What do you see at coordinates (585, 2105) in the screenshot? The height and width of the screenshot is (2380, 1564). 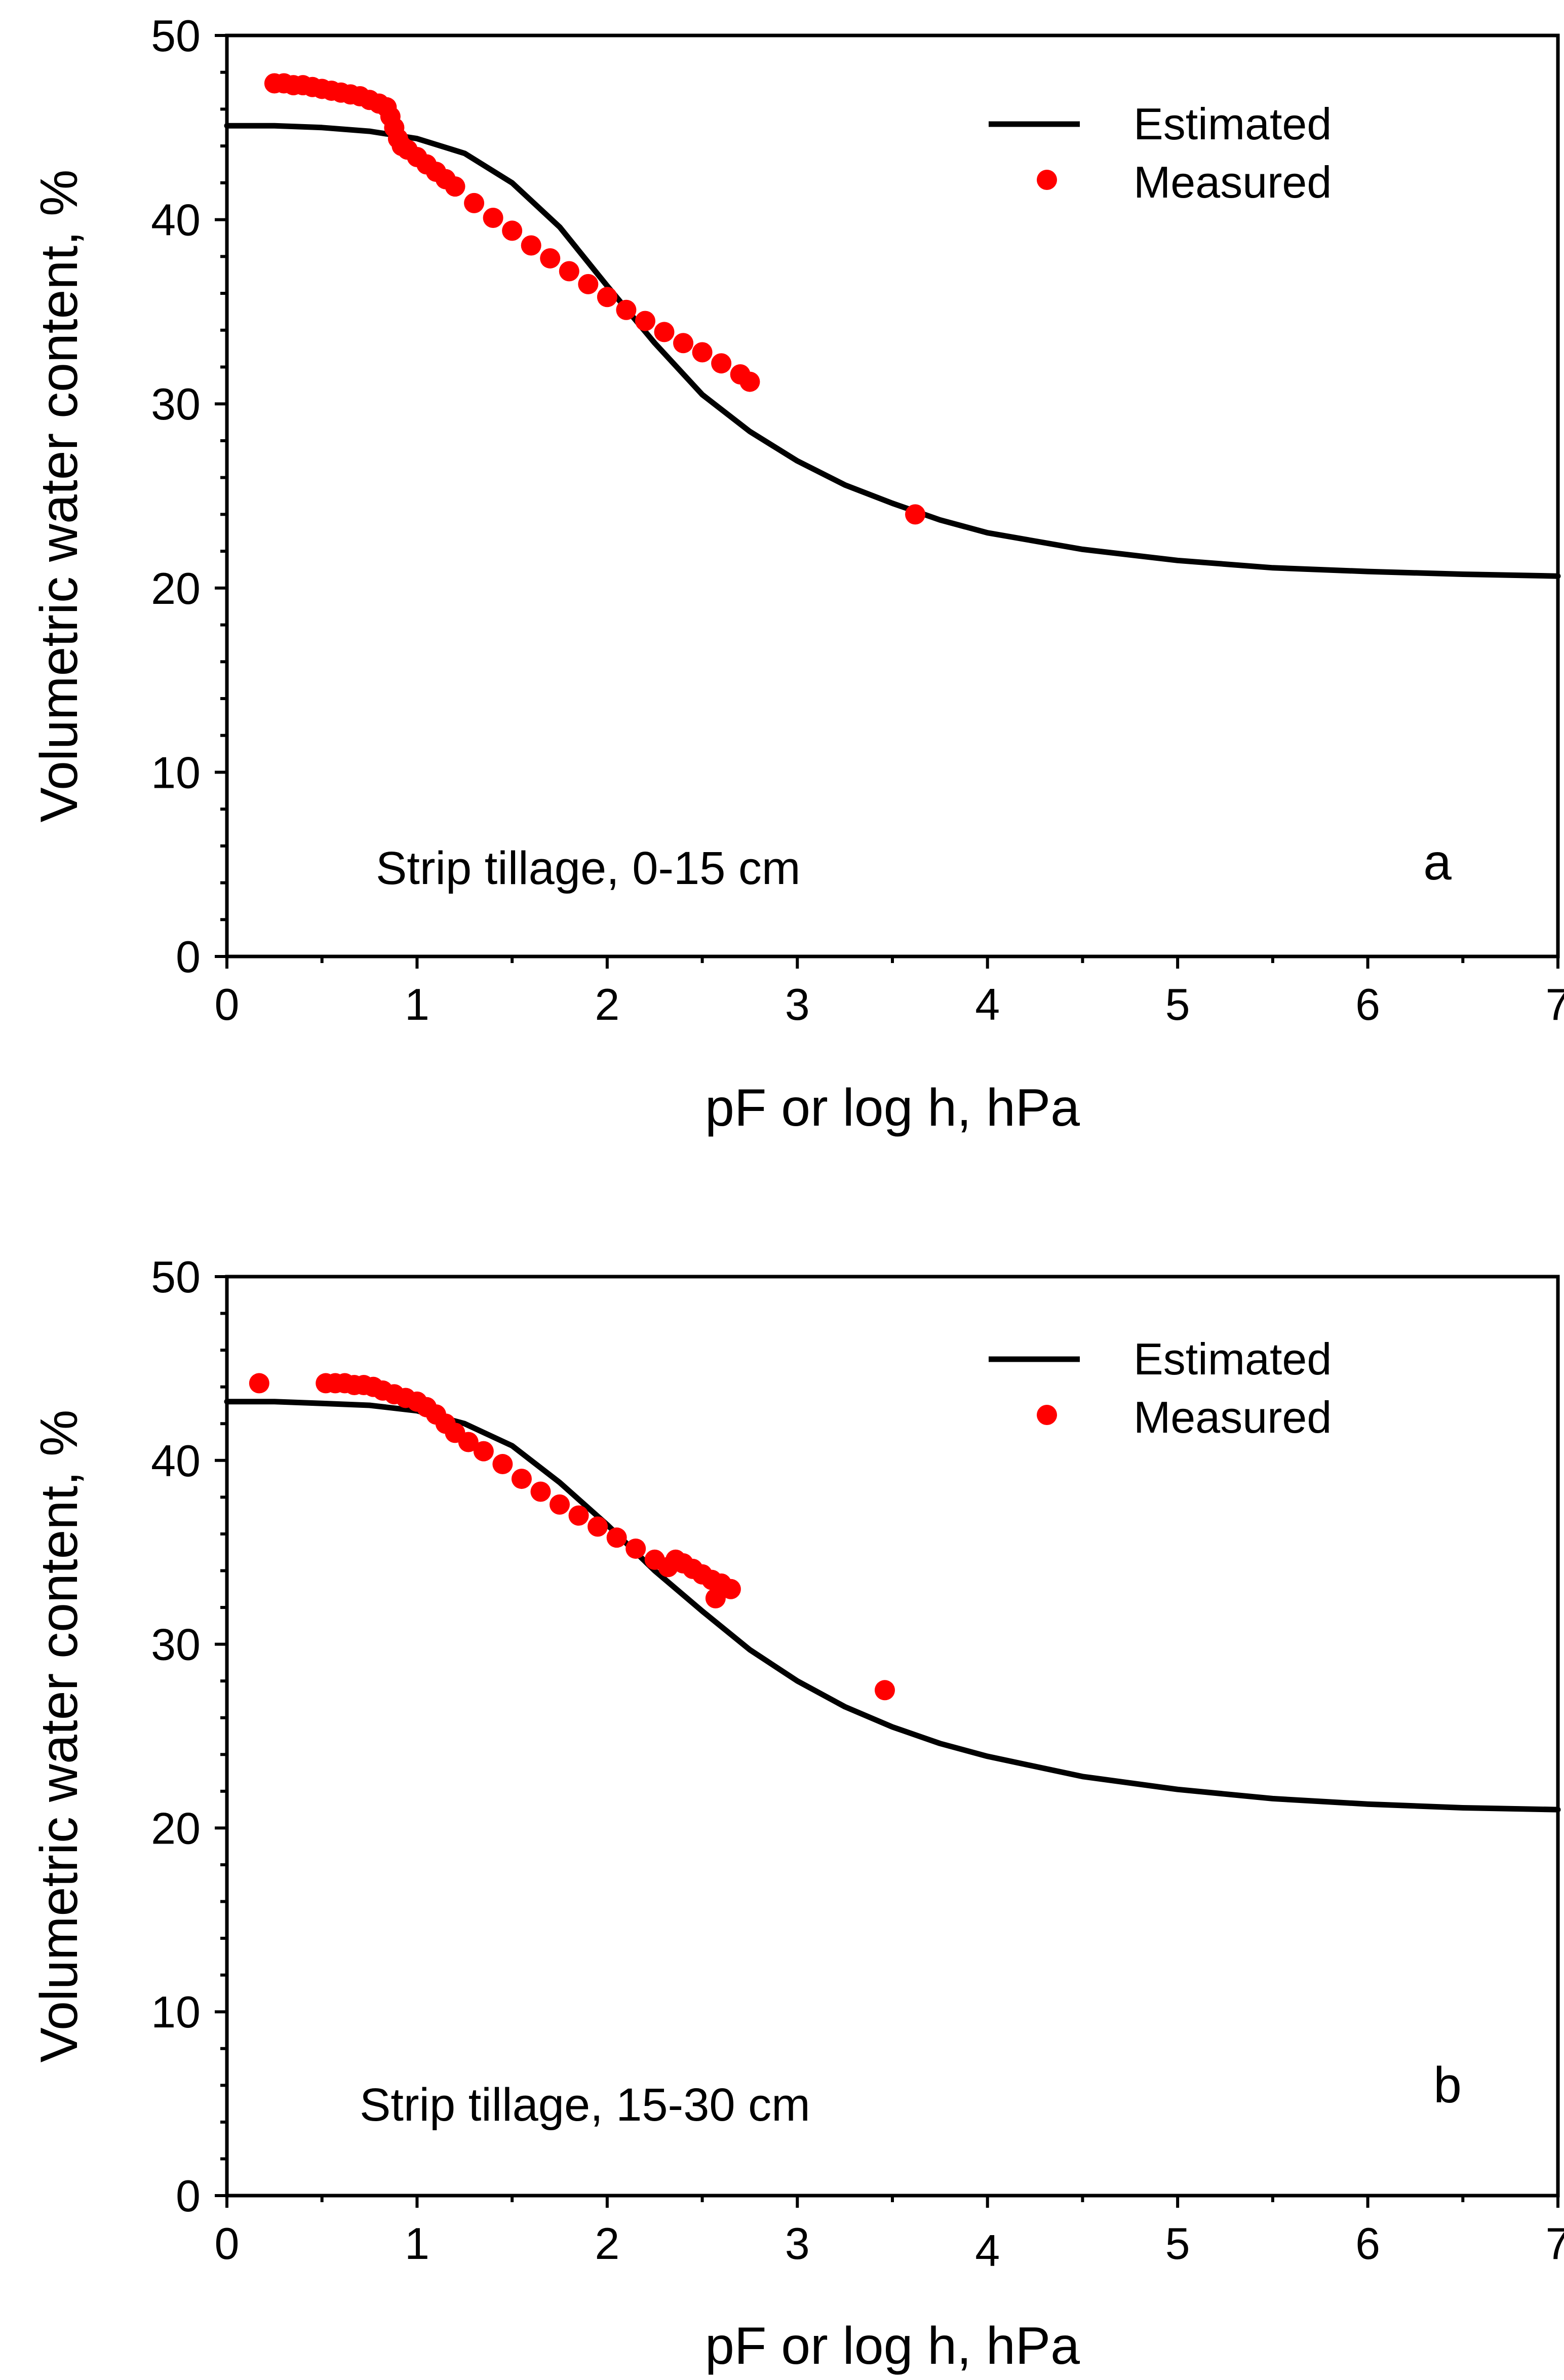 I see `panel-annotation: Strip tillage, 15-30 cm` at bounding box center [585, 2105].